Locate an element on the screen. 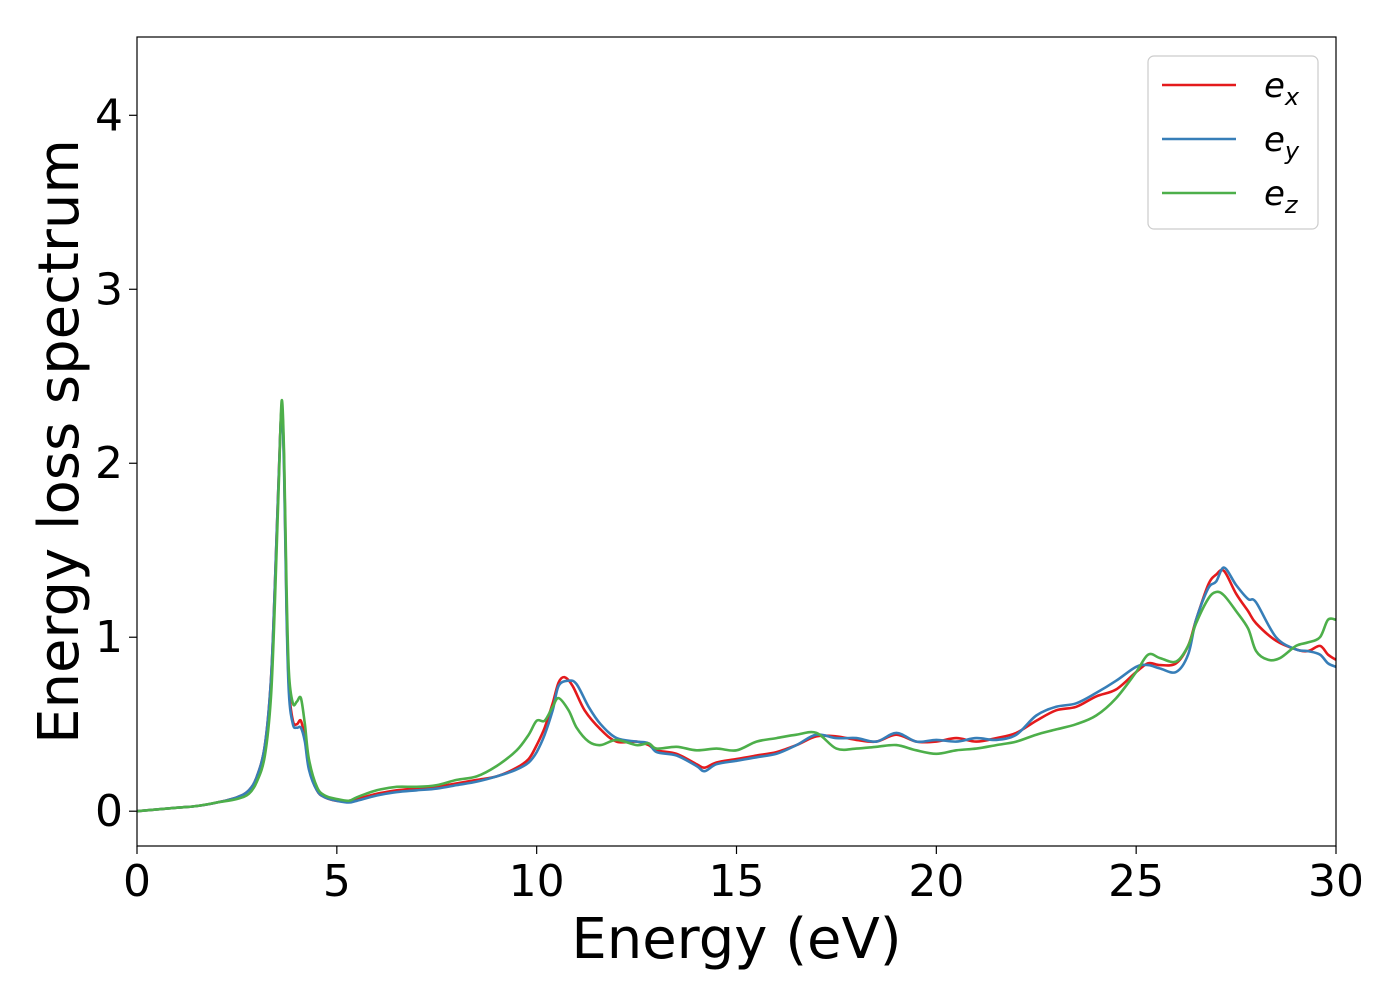  x-axis-ticks: 0 5 10 15 20 25 30 is located at coordinates (743, 876).